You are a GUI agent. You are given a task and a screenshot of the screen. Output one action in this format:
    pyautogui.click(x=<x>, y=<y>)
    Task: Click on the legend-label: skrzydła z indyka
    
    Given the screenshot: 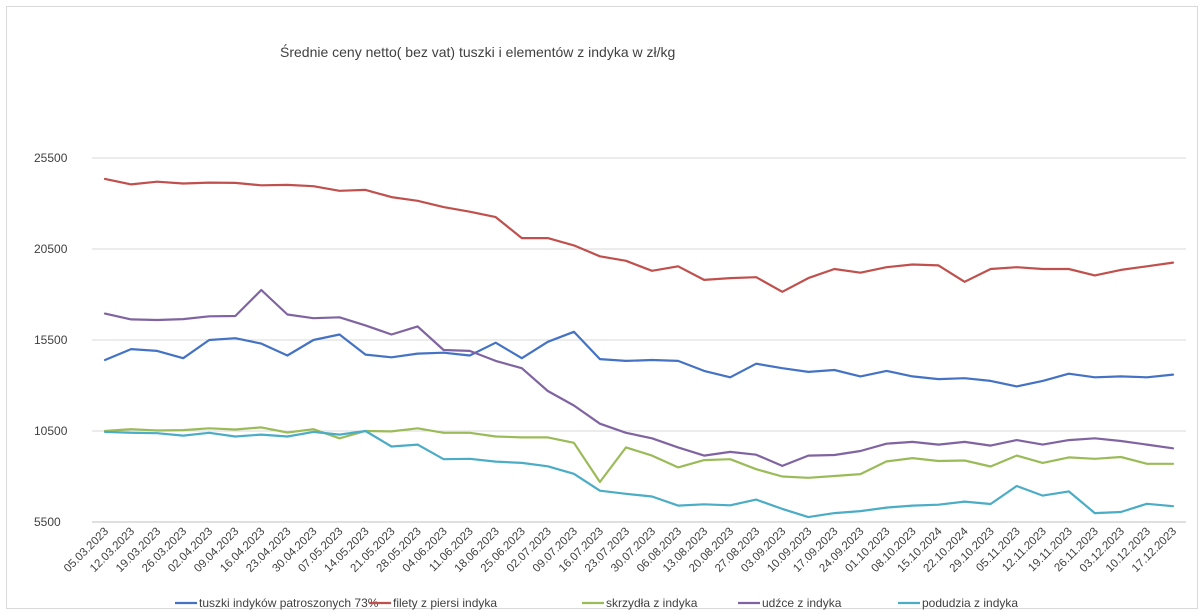 What is the action you would take?
    pyautogui.click(x=652, y=603)
    